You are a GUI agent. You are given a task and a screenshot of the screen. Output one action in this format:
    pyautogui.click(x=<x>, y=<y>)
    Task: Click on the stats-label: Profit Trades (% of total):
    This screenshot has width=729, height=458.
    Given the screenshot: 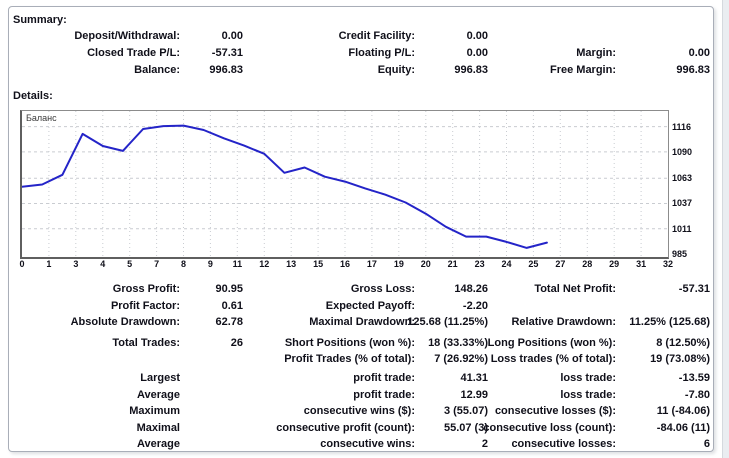 What is the action you would take?
    pyautogui.click(x=349, y=359)
    